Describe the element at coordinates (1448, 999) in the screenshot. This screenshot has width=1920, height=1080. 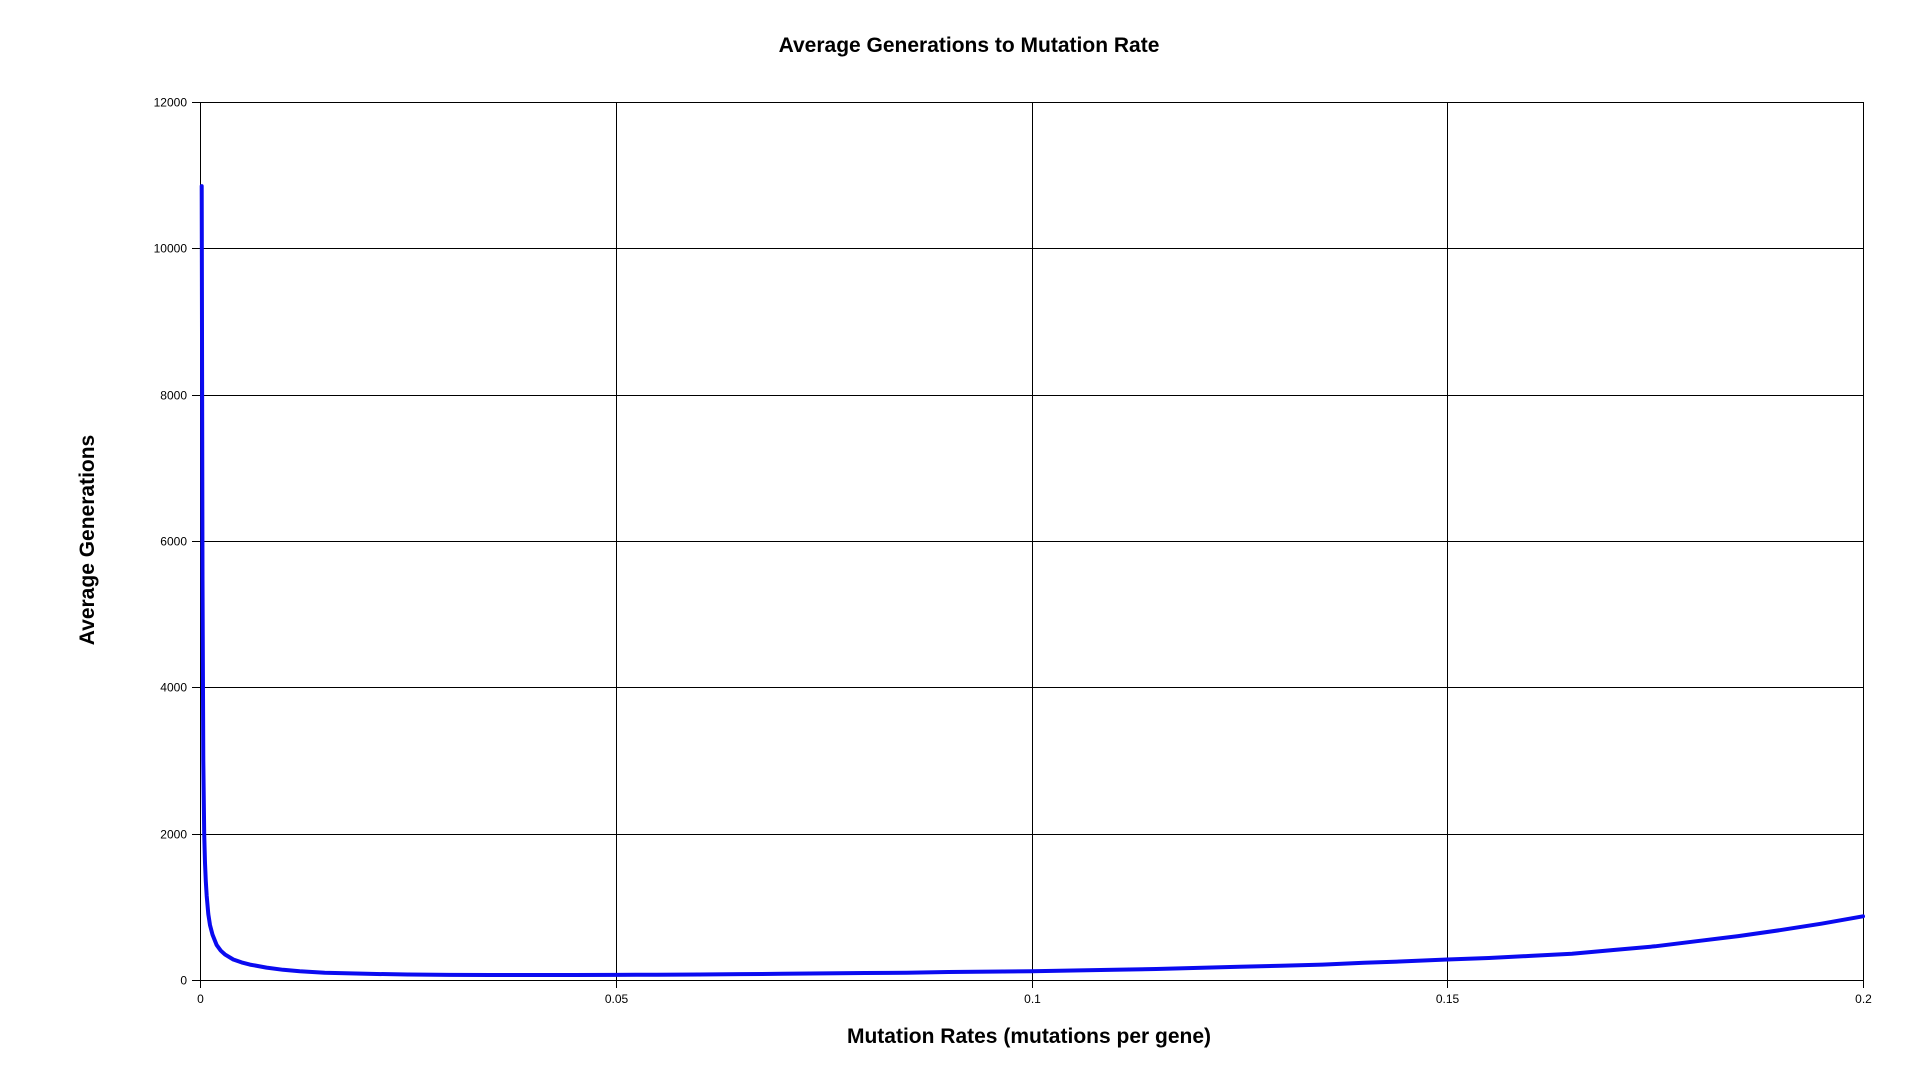
I see `x-tick-label: 0.15` at that location.